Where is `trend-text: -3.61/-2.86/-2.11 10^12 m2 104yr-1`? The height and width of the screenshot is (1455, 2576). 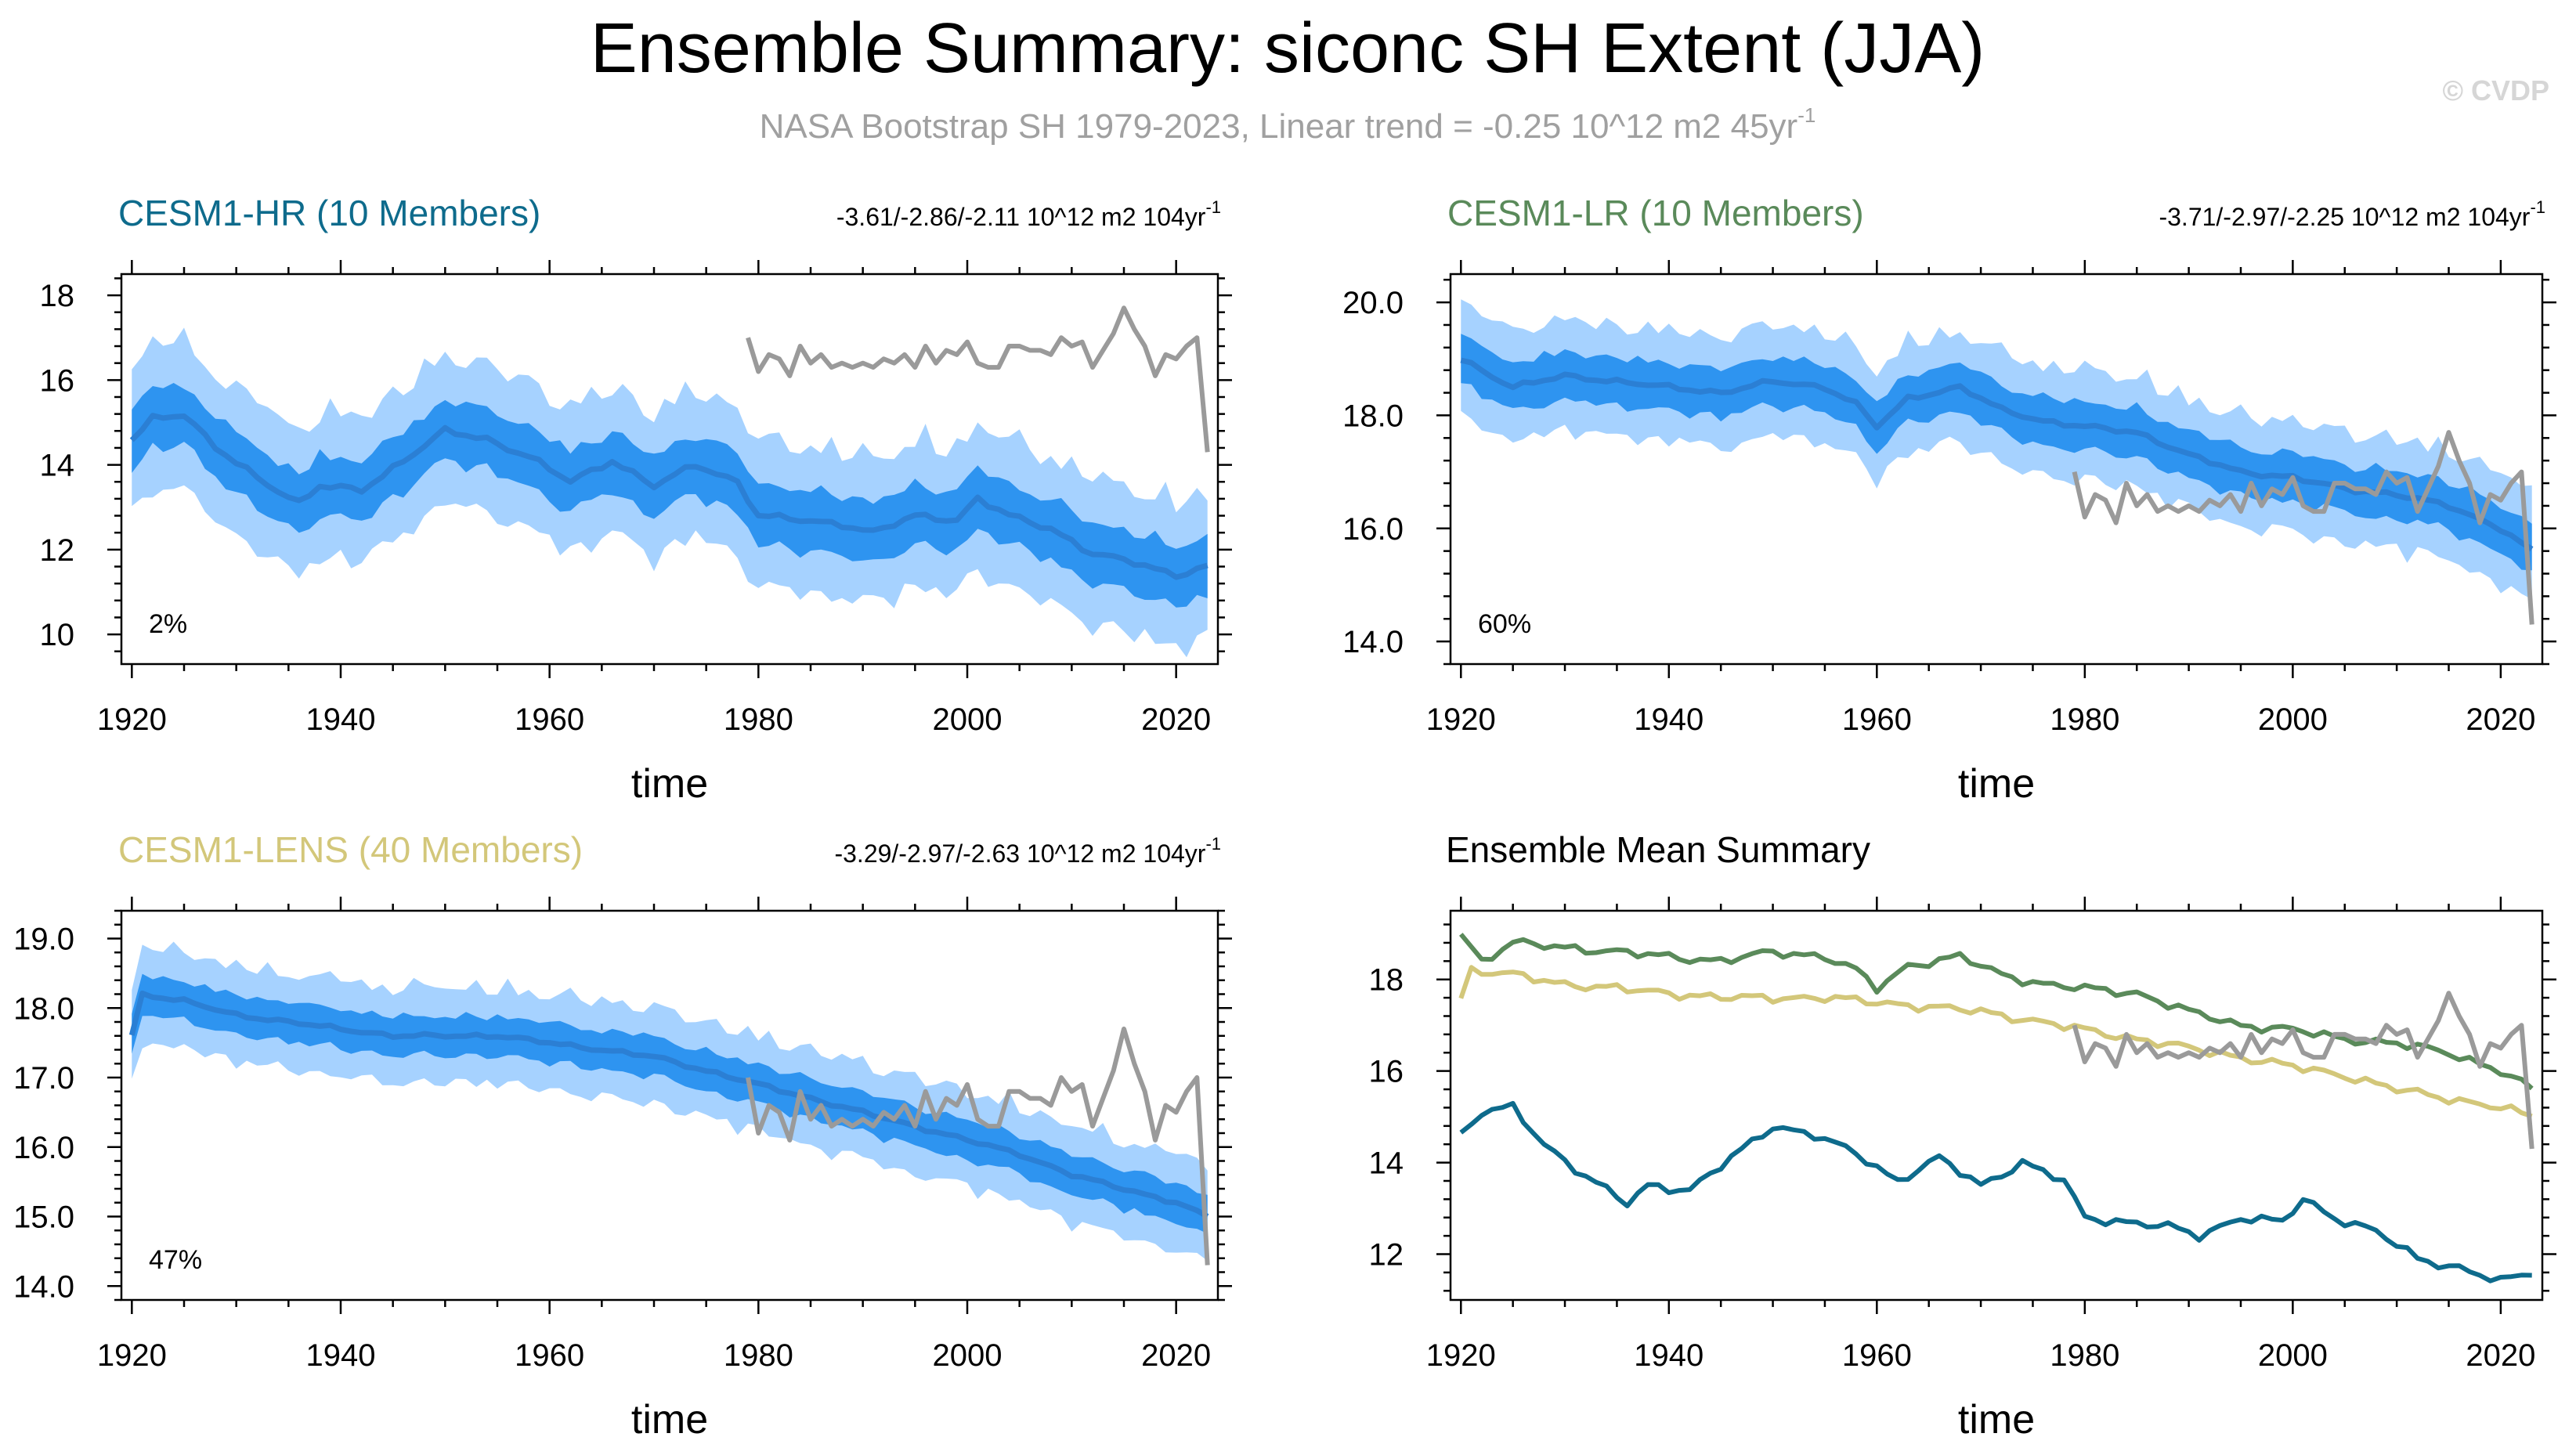 trend-text: -3.61/-2.86/-2.11 10^12 m2 104yr-1 is located at coordinates (1028, 214).